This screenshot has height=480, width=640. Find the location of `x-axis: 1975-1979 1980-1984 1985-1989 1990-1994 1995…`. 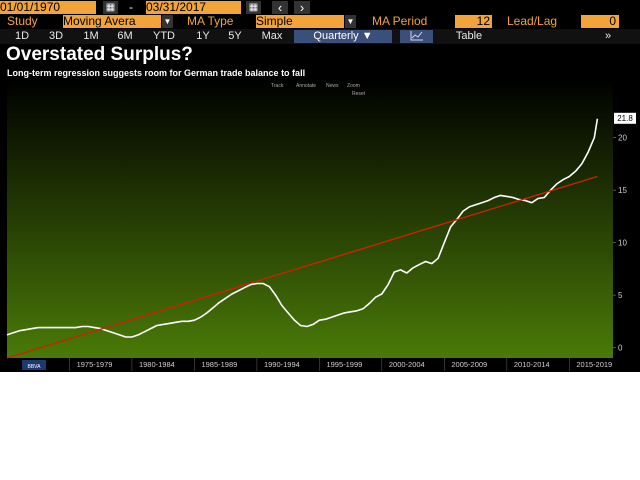

x-axis: 1975-1979 1980-1984 1985-1989 1990-1994 1995… is located at coordinates (340, 364).